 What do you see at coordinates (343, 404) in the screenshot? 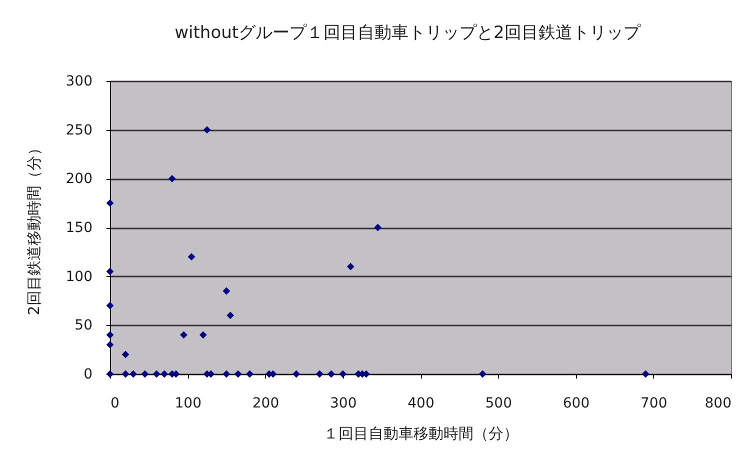
I see `x-tick-label: 300` at bounding box center [343, 404].